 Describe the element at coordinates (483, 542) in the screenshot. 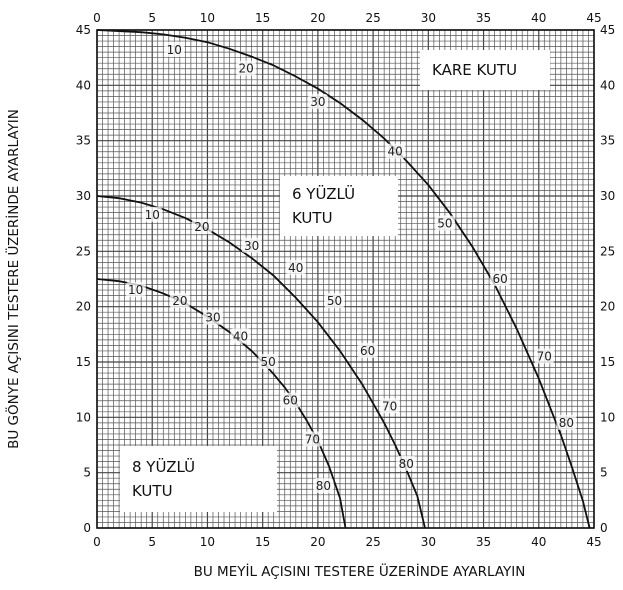

I see `x-tick-label-bottom: 35` at that location.